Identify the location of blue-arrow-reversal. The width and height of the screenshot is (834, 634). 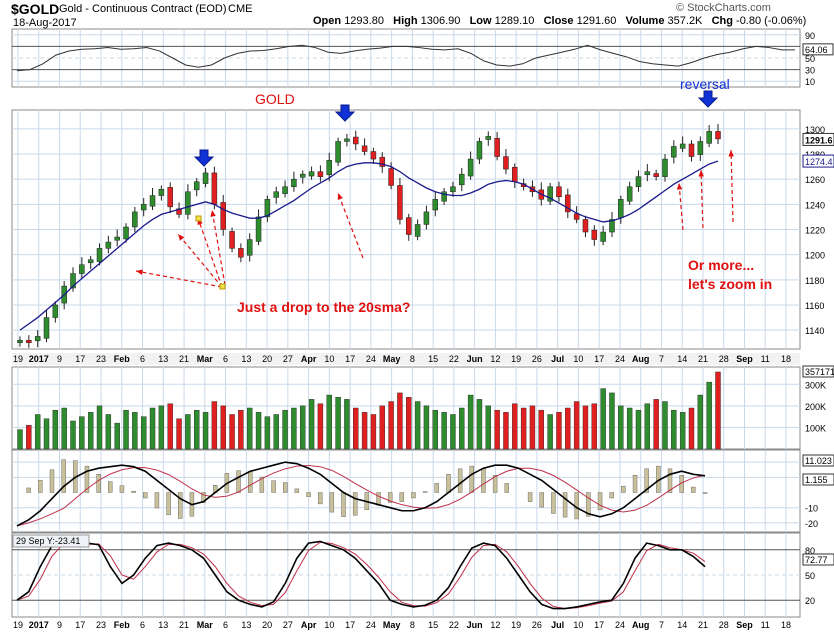
(708, 99).